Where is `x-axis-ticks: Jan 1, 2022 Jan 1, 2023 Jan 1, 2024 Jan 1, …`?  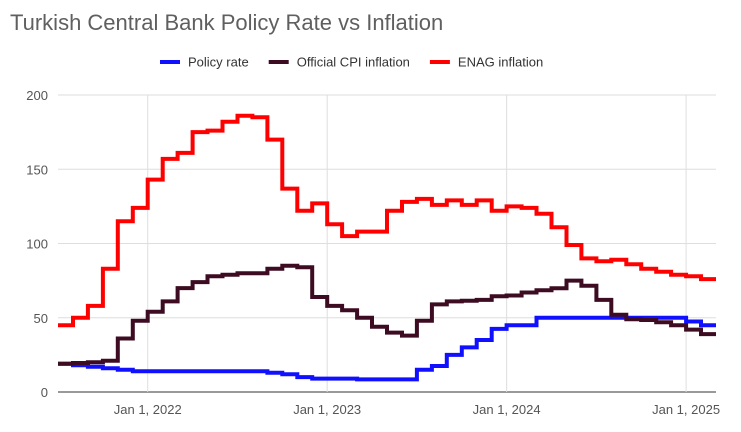
x-axis-ticks: Jan 1, 2022 Jan 1, 2023 Jan 1, 2024 Jan 1, … is located at coordinates (417, 409).